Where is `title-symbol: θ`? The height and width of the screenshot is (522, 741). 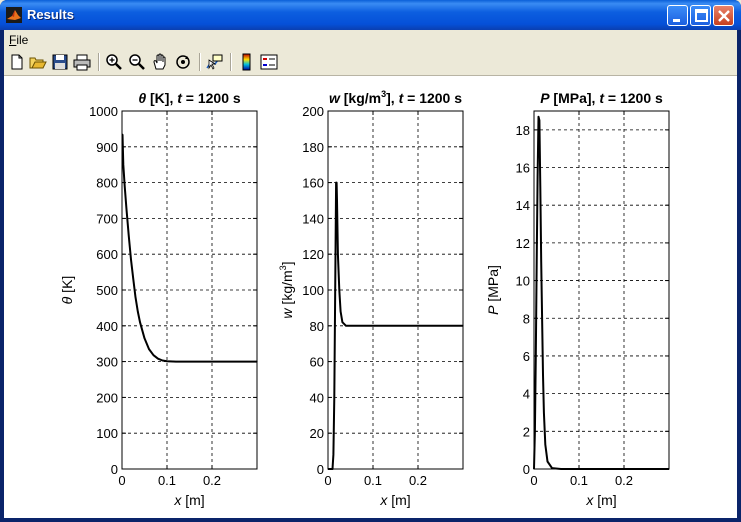
title-symbol: θ is located at coordinates (142, 98).